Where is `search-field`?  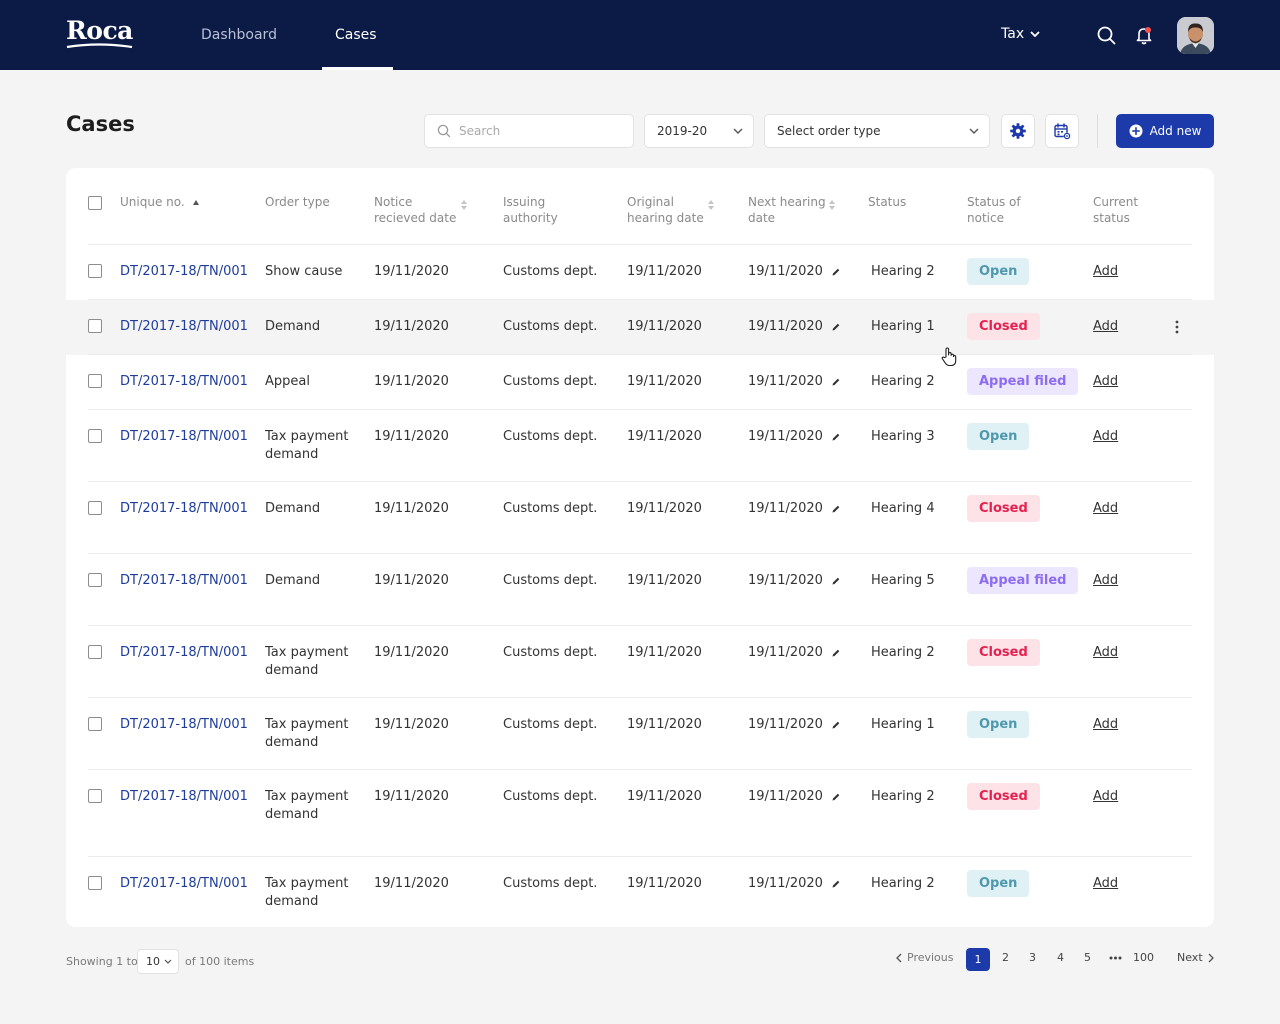
search-field is located at coordinates (529, 131).